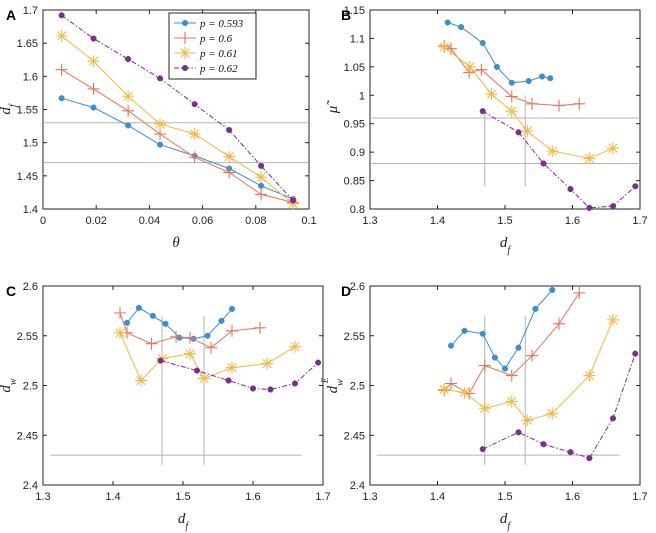 The height and width of the screenshot is (533, 656). What do you see at coordinates (43, 221) in the screenshot?
I see `x-tick-label: 0` at bounding box center [43, 221].